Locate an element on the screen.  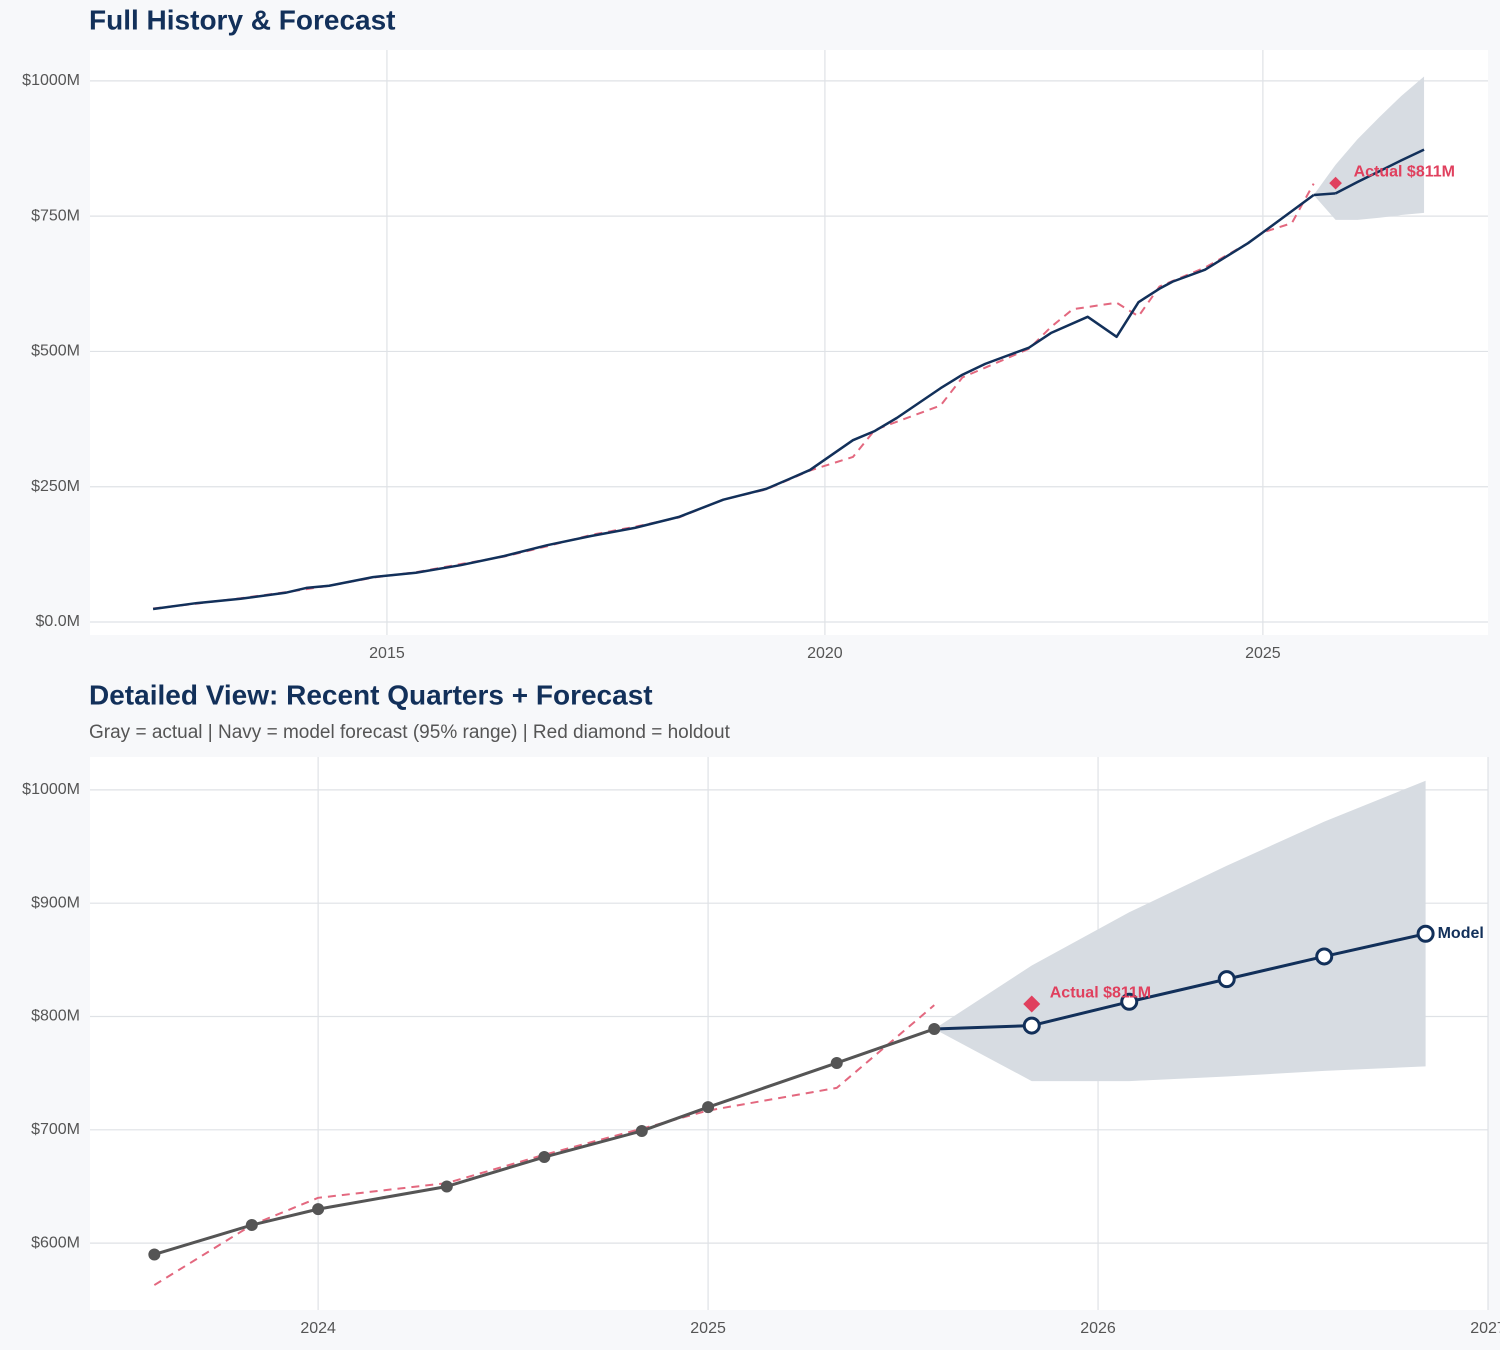
y-tick-label: $800M is located at coordinates (55, 1016).